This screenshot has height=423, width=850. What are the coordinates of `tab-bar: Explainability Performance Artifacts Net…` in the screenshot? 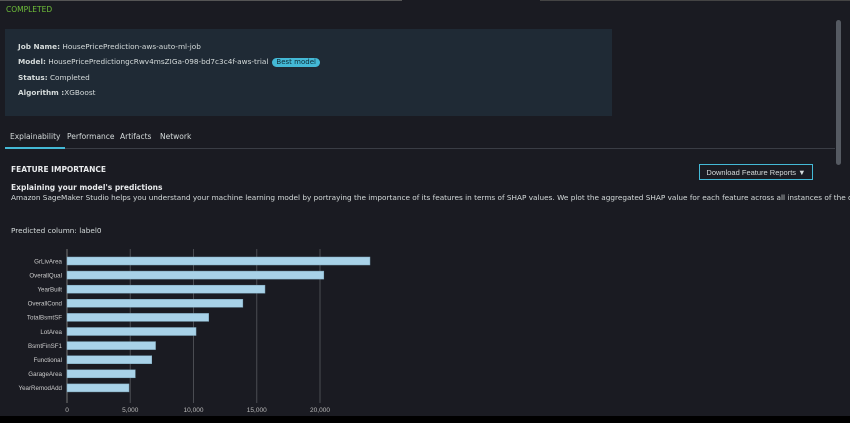 It's located at (419, 139).